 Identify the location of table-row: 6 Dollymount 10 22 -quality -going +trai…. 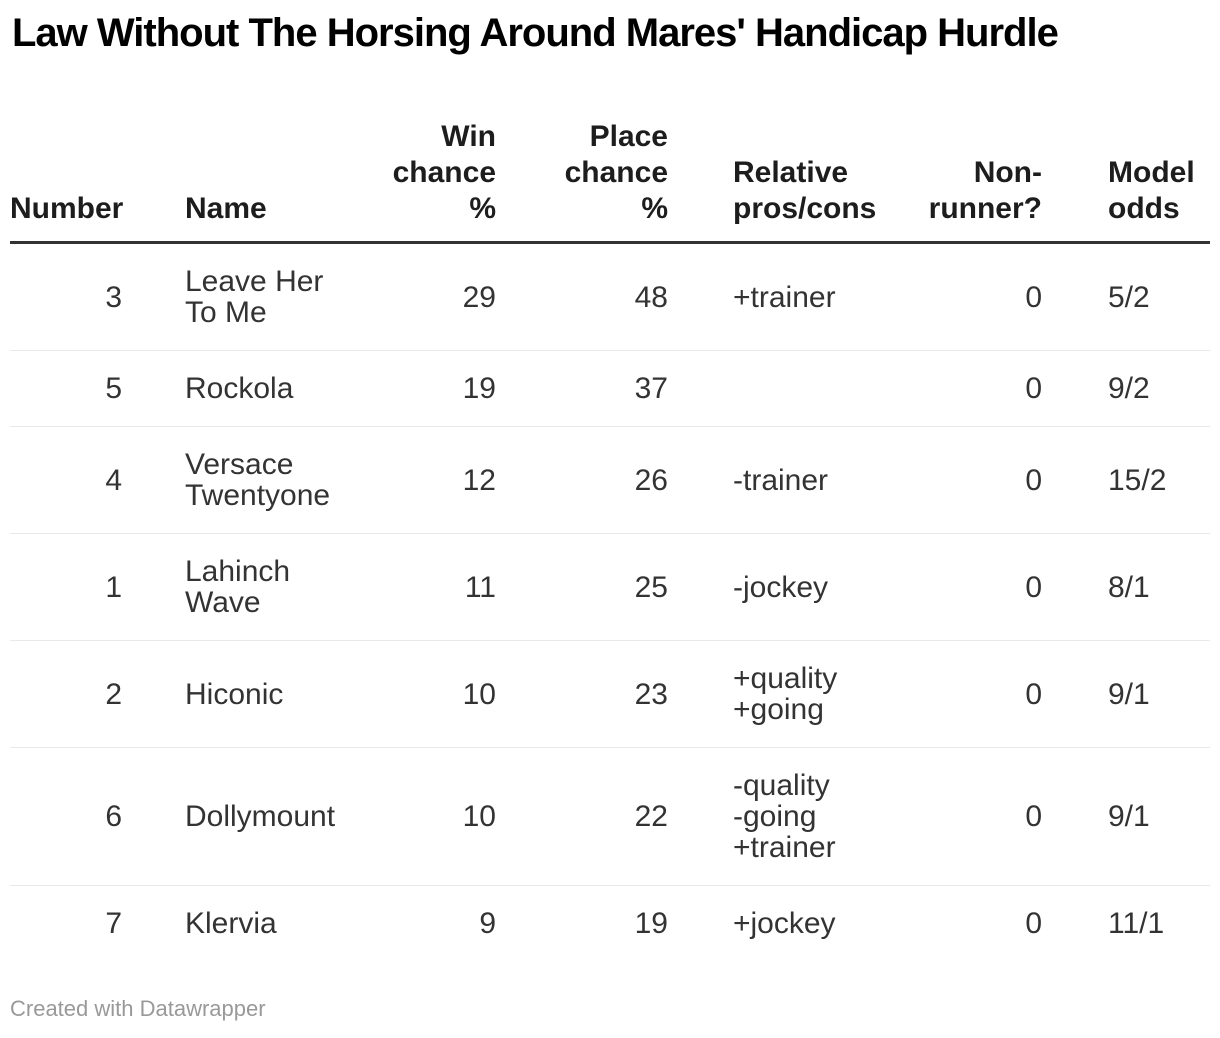
(610, 816).